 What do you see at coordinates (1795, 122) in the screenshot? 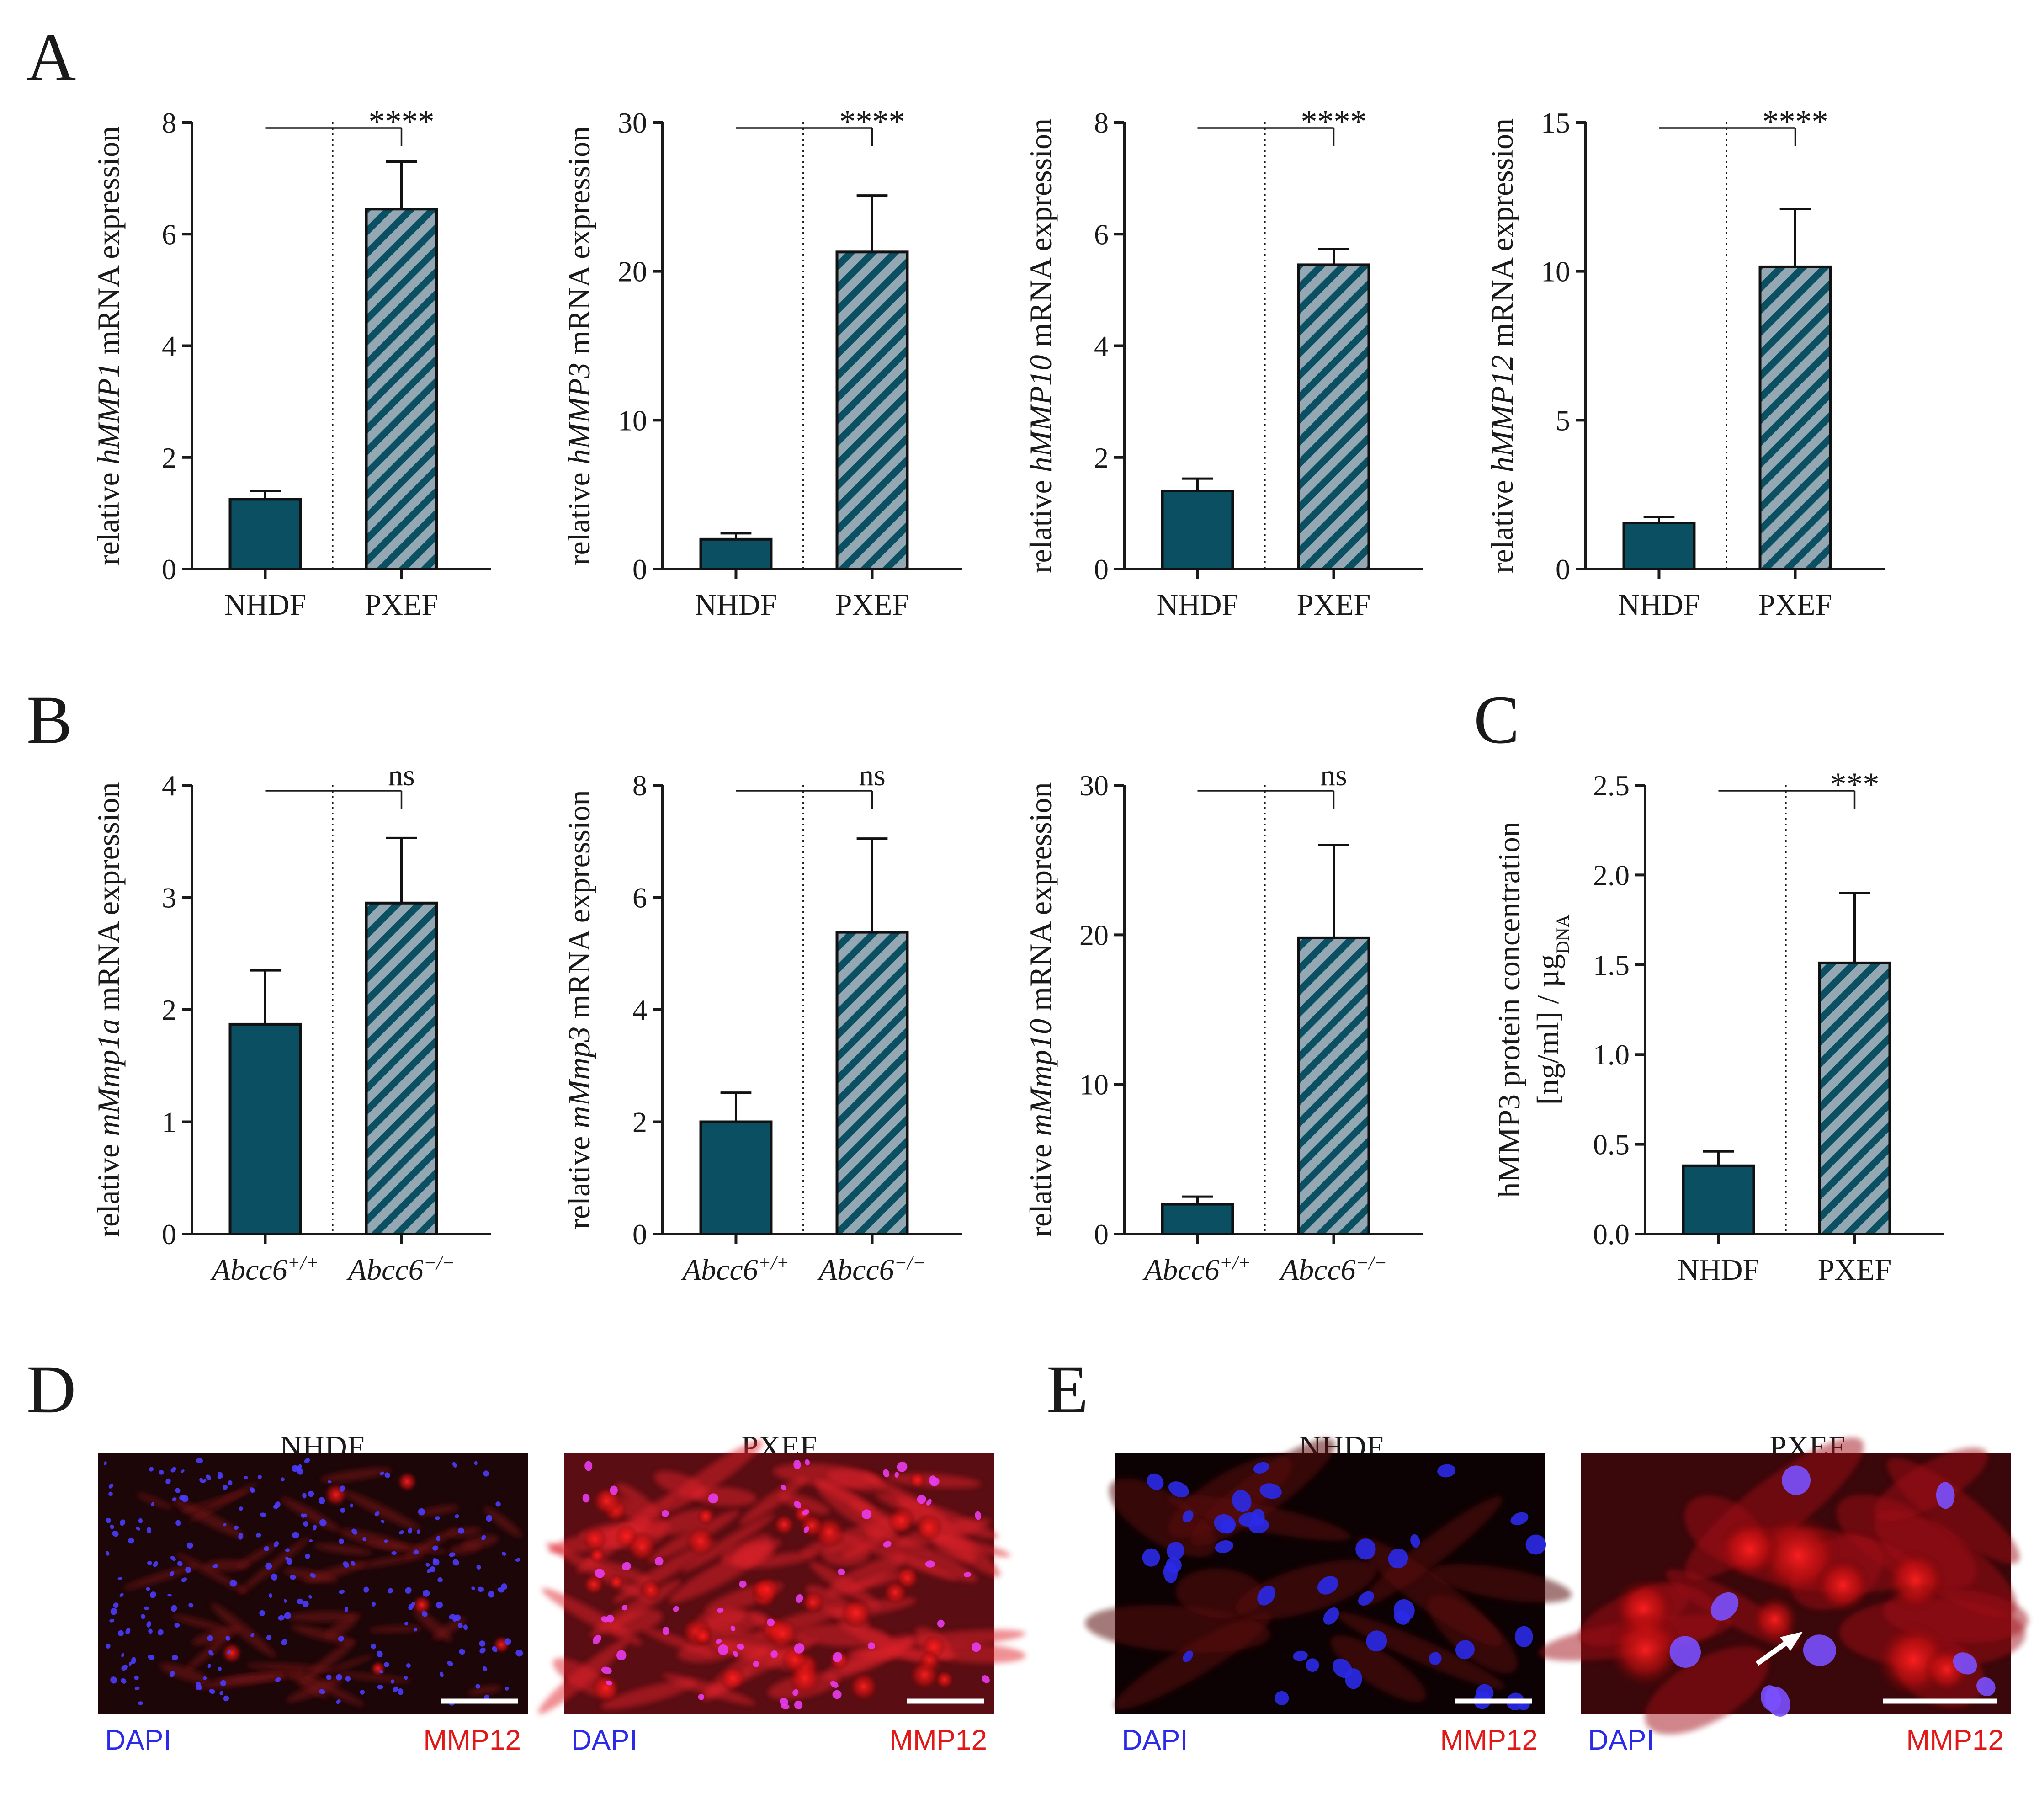
I see `significance-label: ****` at bounding box center [1795, 122].